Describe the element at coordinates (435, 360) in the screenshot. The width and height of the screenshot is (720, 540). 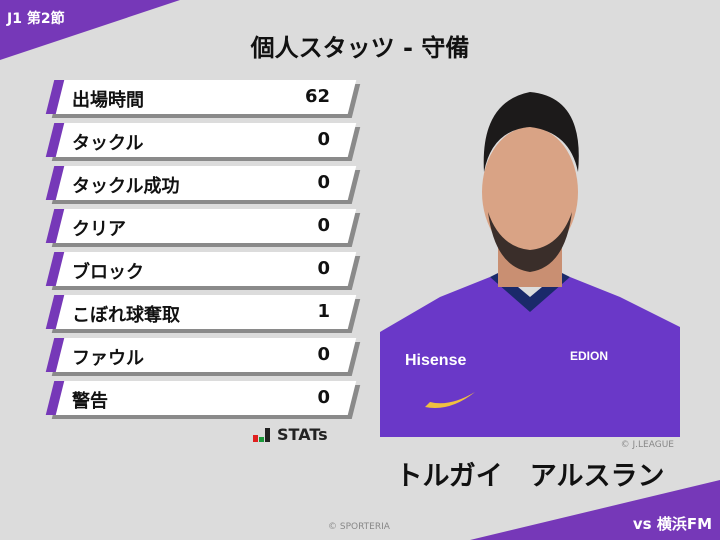
I see `svg-text: Hisense` at that location.